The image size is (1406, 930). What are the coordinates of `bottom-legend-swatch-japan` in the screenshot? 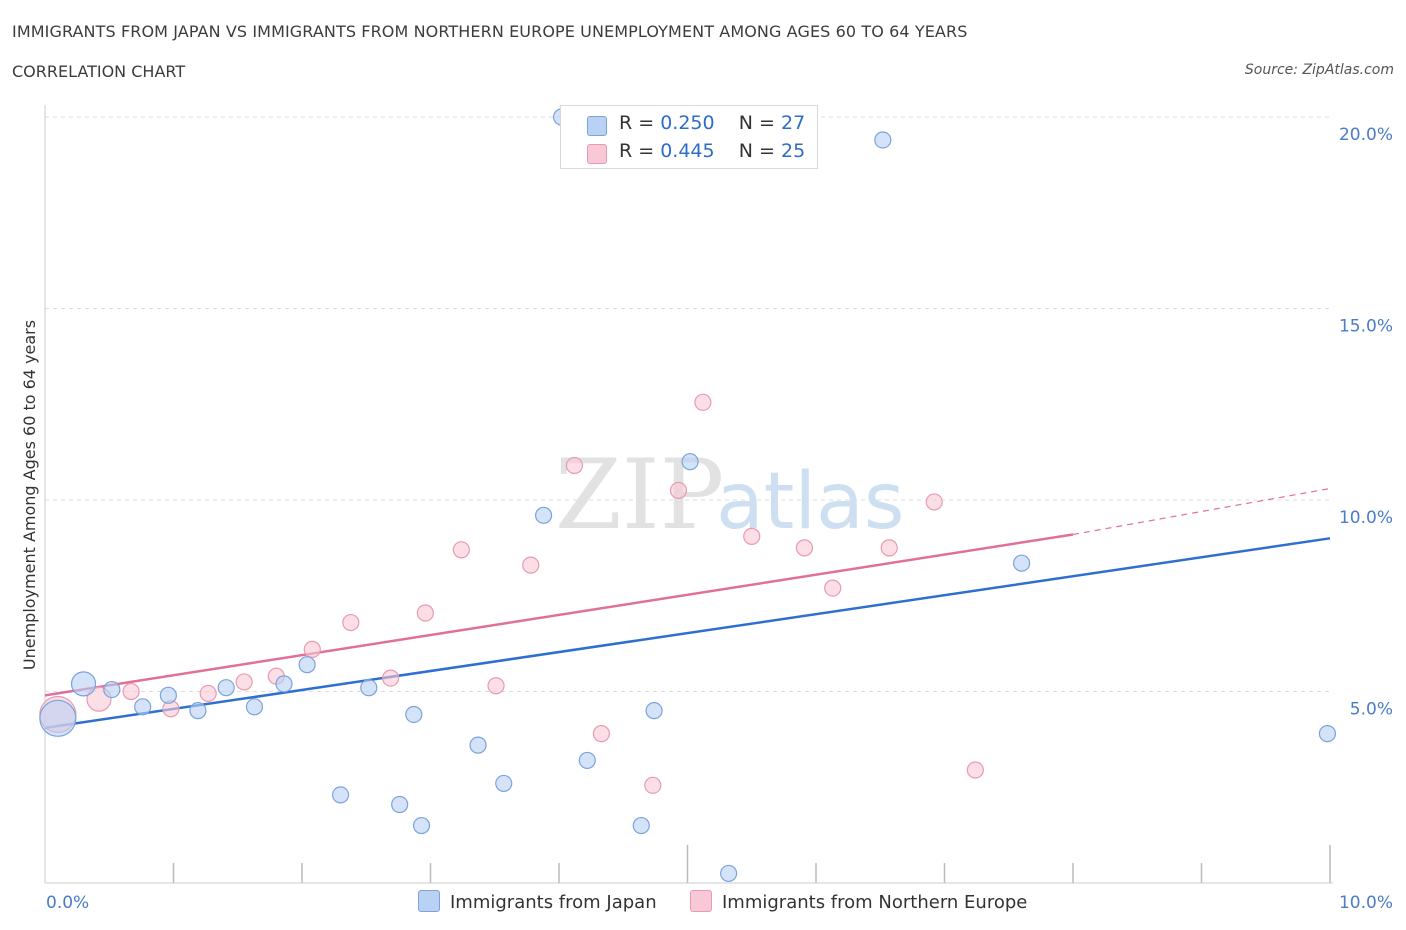 It's located at (429, 901).